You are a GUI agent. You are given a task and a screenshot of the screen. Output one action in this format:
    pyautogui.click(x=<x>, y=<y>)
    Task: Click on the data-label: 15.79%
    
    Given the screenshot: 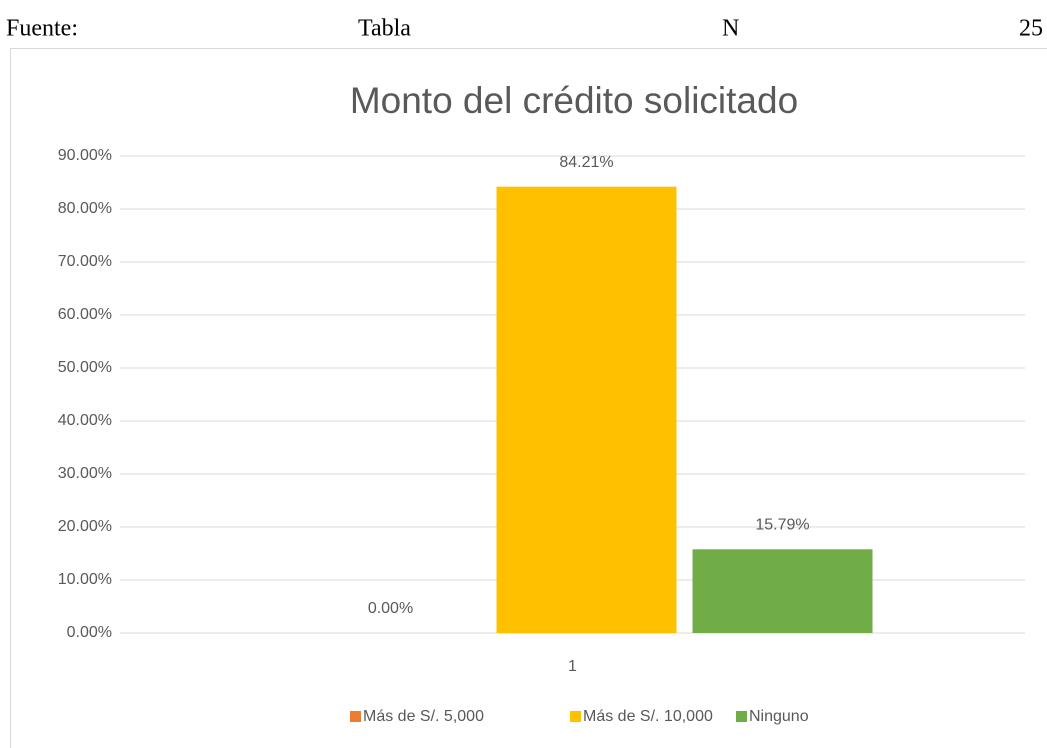 What is the action you would take?
    pyautogui.click(x=782, y=525)
    